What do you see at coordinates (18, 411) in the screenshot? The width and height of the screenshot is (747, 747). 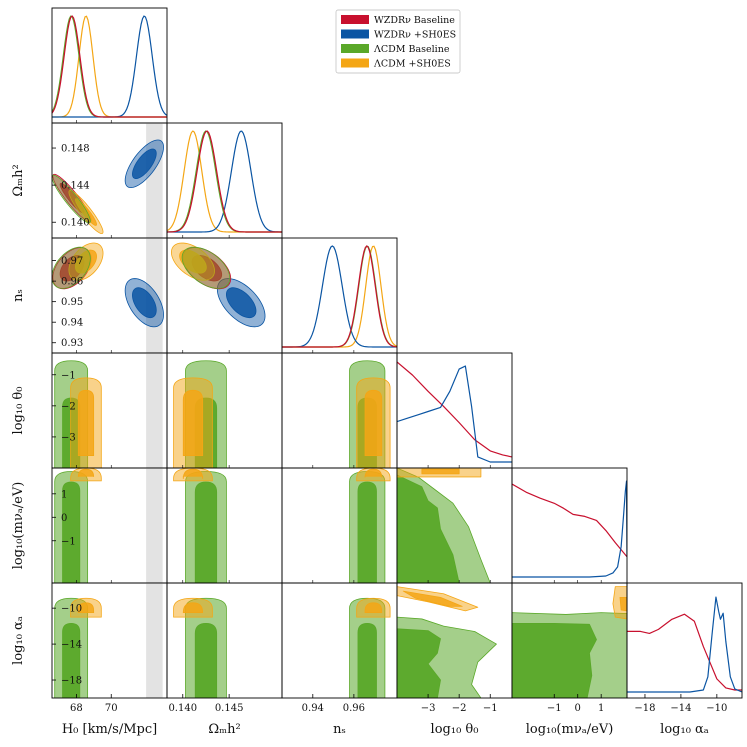 I see `y-axis-label: log₁₀ θ₀` at bounding box center [18, 411].